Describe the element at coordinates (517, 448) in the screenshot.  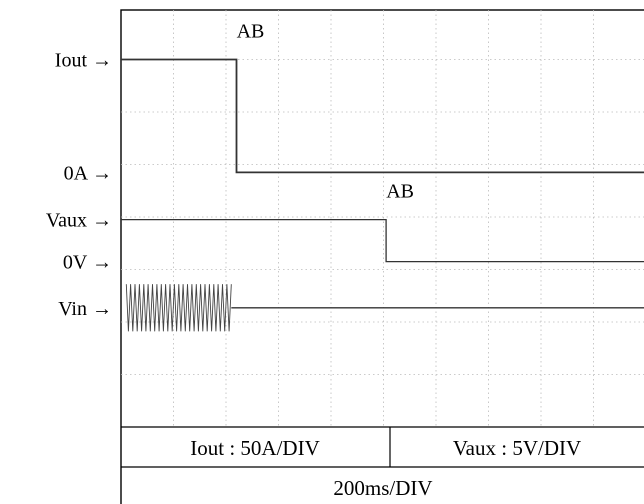
I see `vaux-scale-label: Vaux : 5V/DIV` at that location.